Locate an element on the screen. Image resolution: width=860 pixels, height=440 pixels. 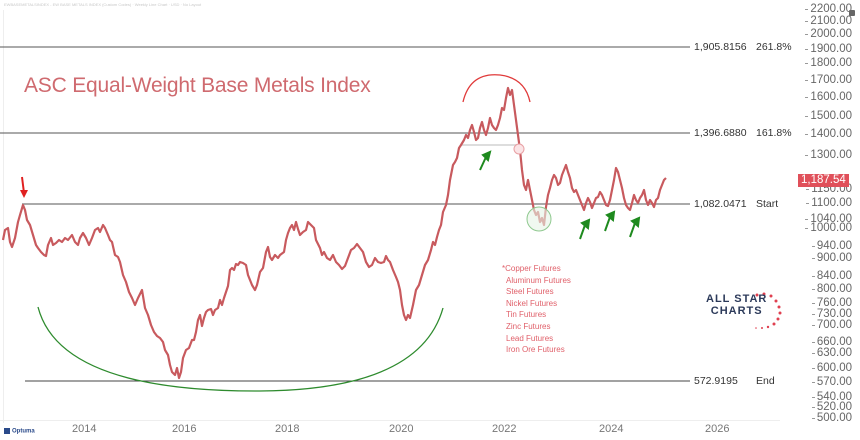
fib-tag-261: 261.8% is located at coordinates (774, 47).